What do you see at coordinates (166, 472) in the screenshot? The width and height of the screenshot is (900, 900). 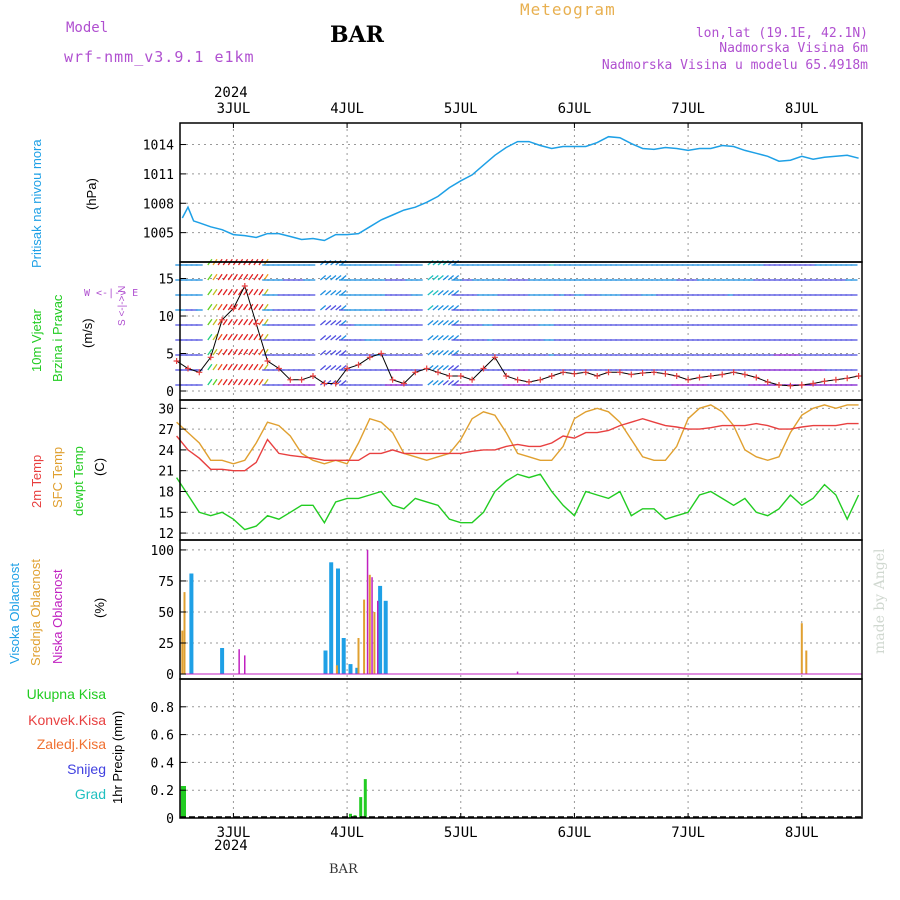 I see `ytick-label-temp-21: 21` at bounding box center [166, 472].